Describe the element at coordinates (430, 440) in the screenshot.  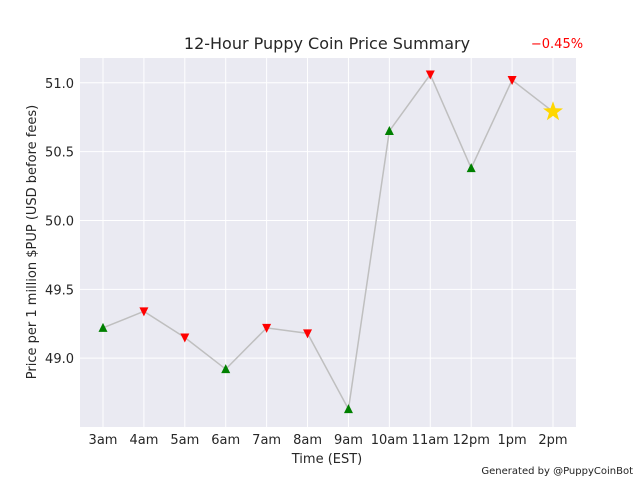
I see `x-tick-label: 11am` at that location.